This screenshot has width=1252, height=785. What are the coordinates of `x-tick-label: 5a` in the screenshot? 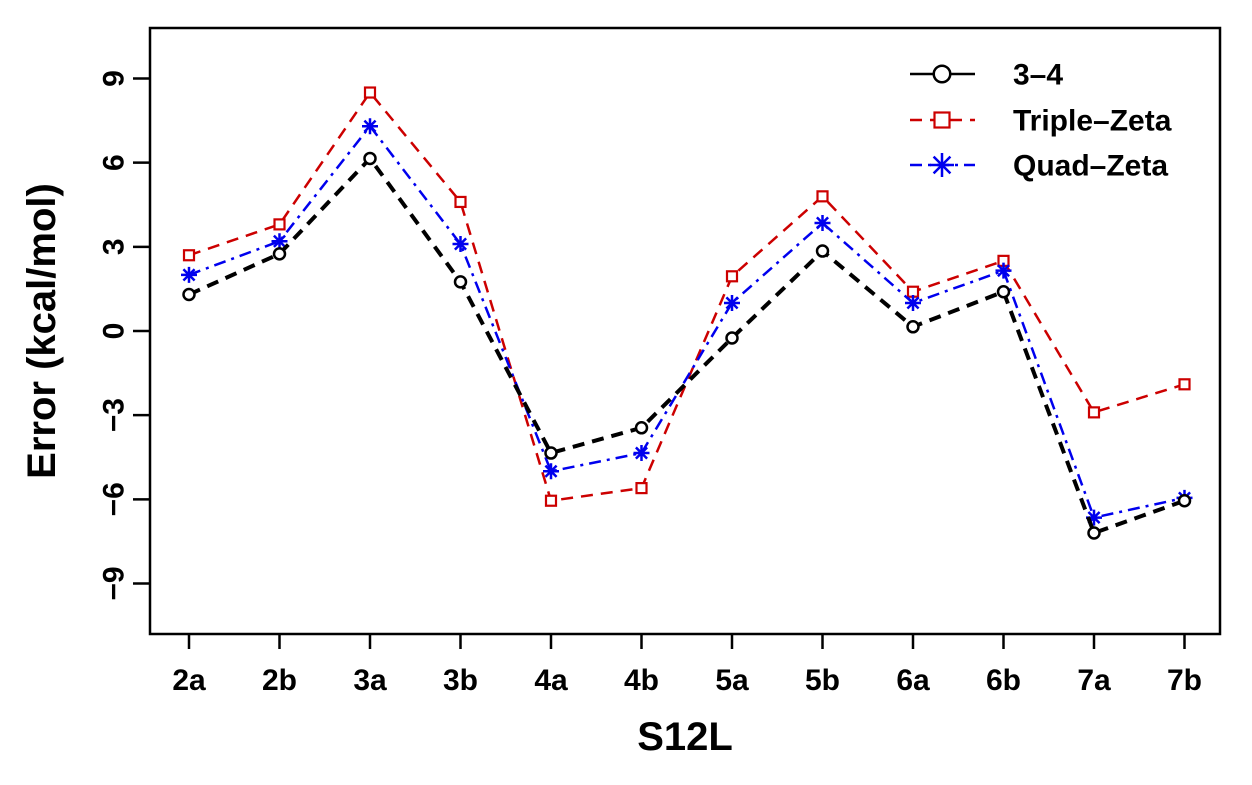 It's located at (732, 680).